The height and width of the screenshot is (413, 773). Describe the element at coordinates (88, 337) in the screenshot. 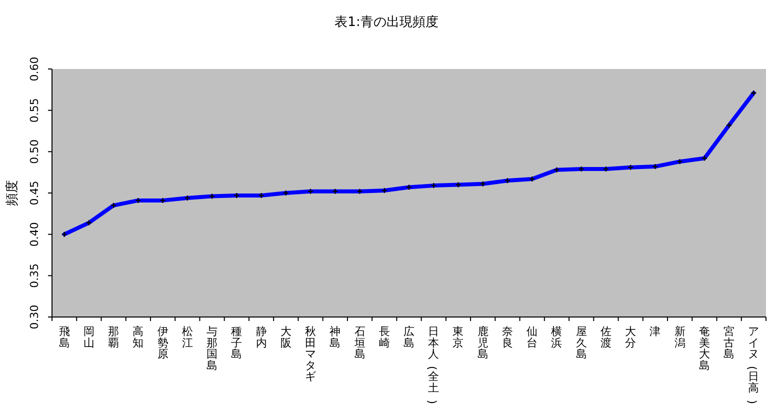

I see `x-tick-label: 岡山` at that location.